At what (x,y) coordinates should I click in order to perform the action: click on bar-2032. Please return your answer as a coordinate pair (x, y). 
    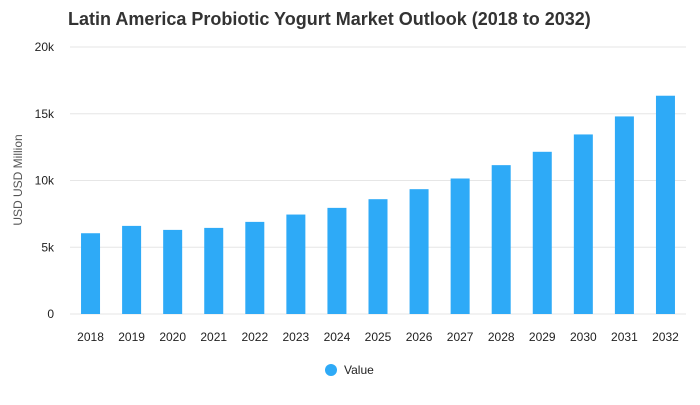
    Looking at the image, I should click on (665, 204).